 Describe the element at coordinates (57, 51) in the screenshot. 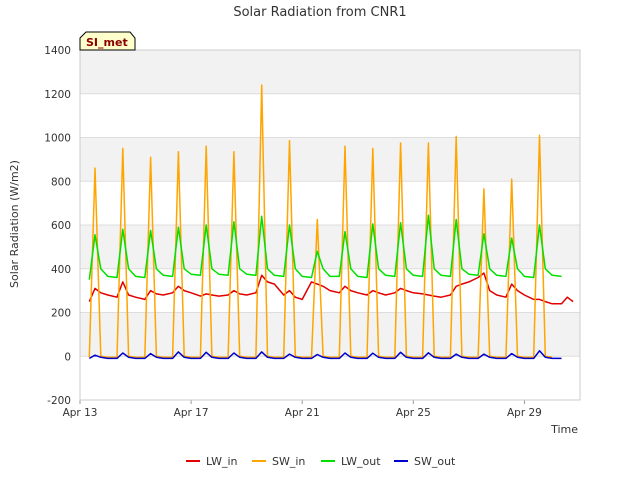

I see `y-tick-label: 1400` at that location.